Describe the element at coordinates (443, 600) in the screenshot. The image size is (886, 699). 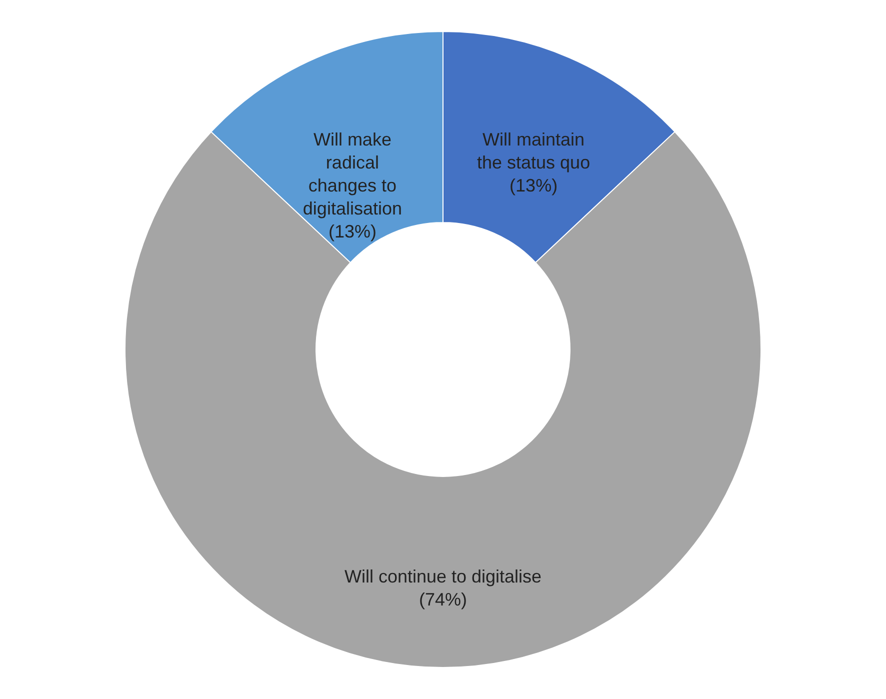
I see `data-label: (74%)` at that location.